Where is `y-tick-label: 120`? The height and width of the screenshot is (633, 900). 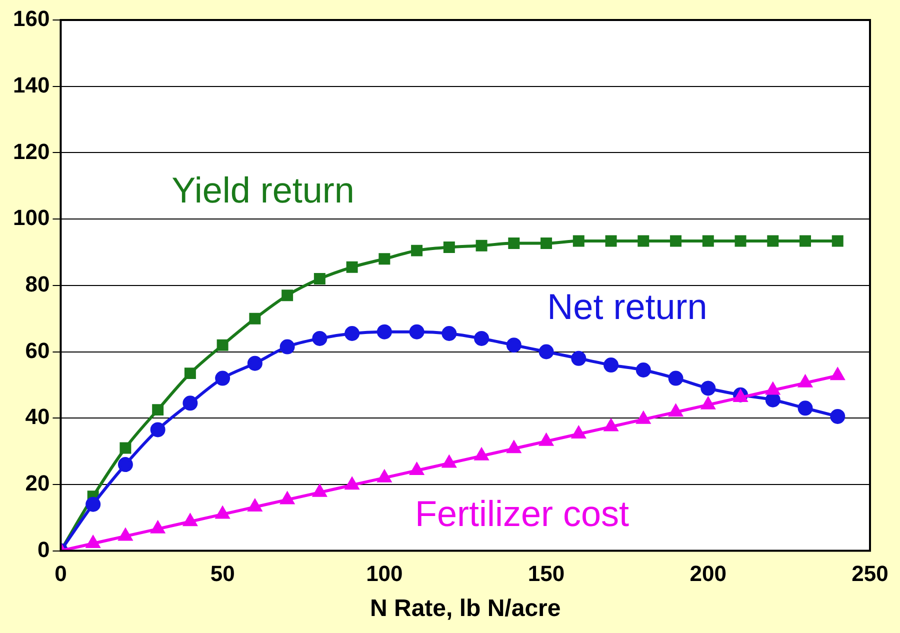 y-tick-label: 120 is located at coordinates (31, 151).